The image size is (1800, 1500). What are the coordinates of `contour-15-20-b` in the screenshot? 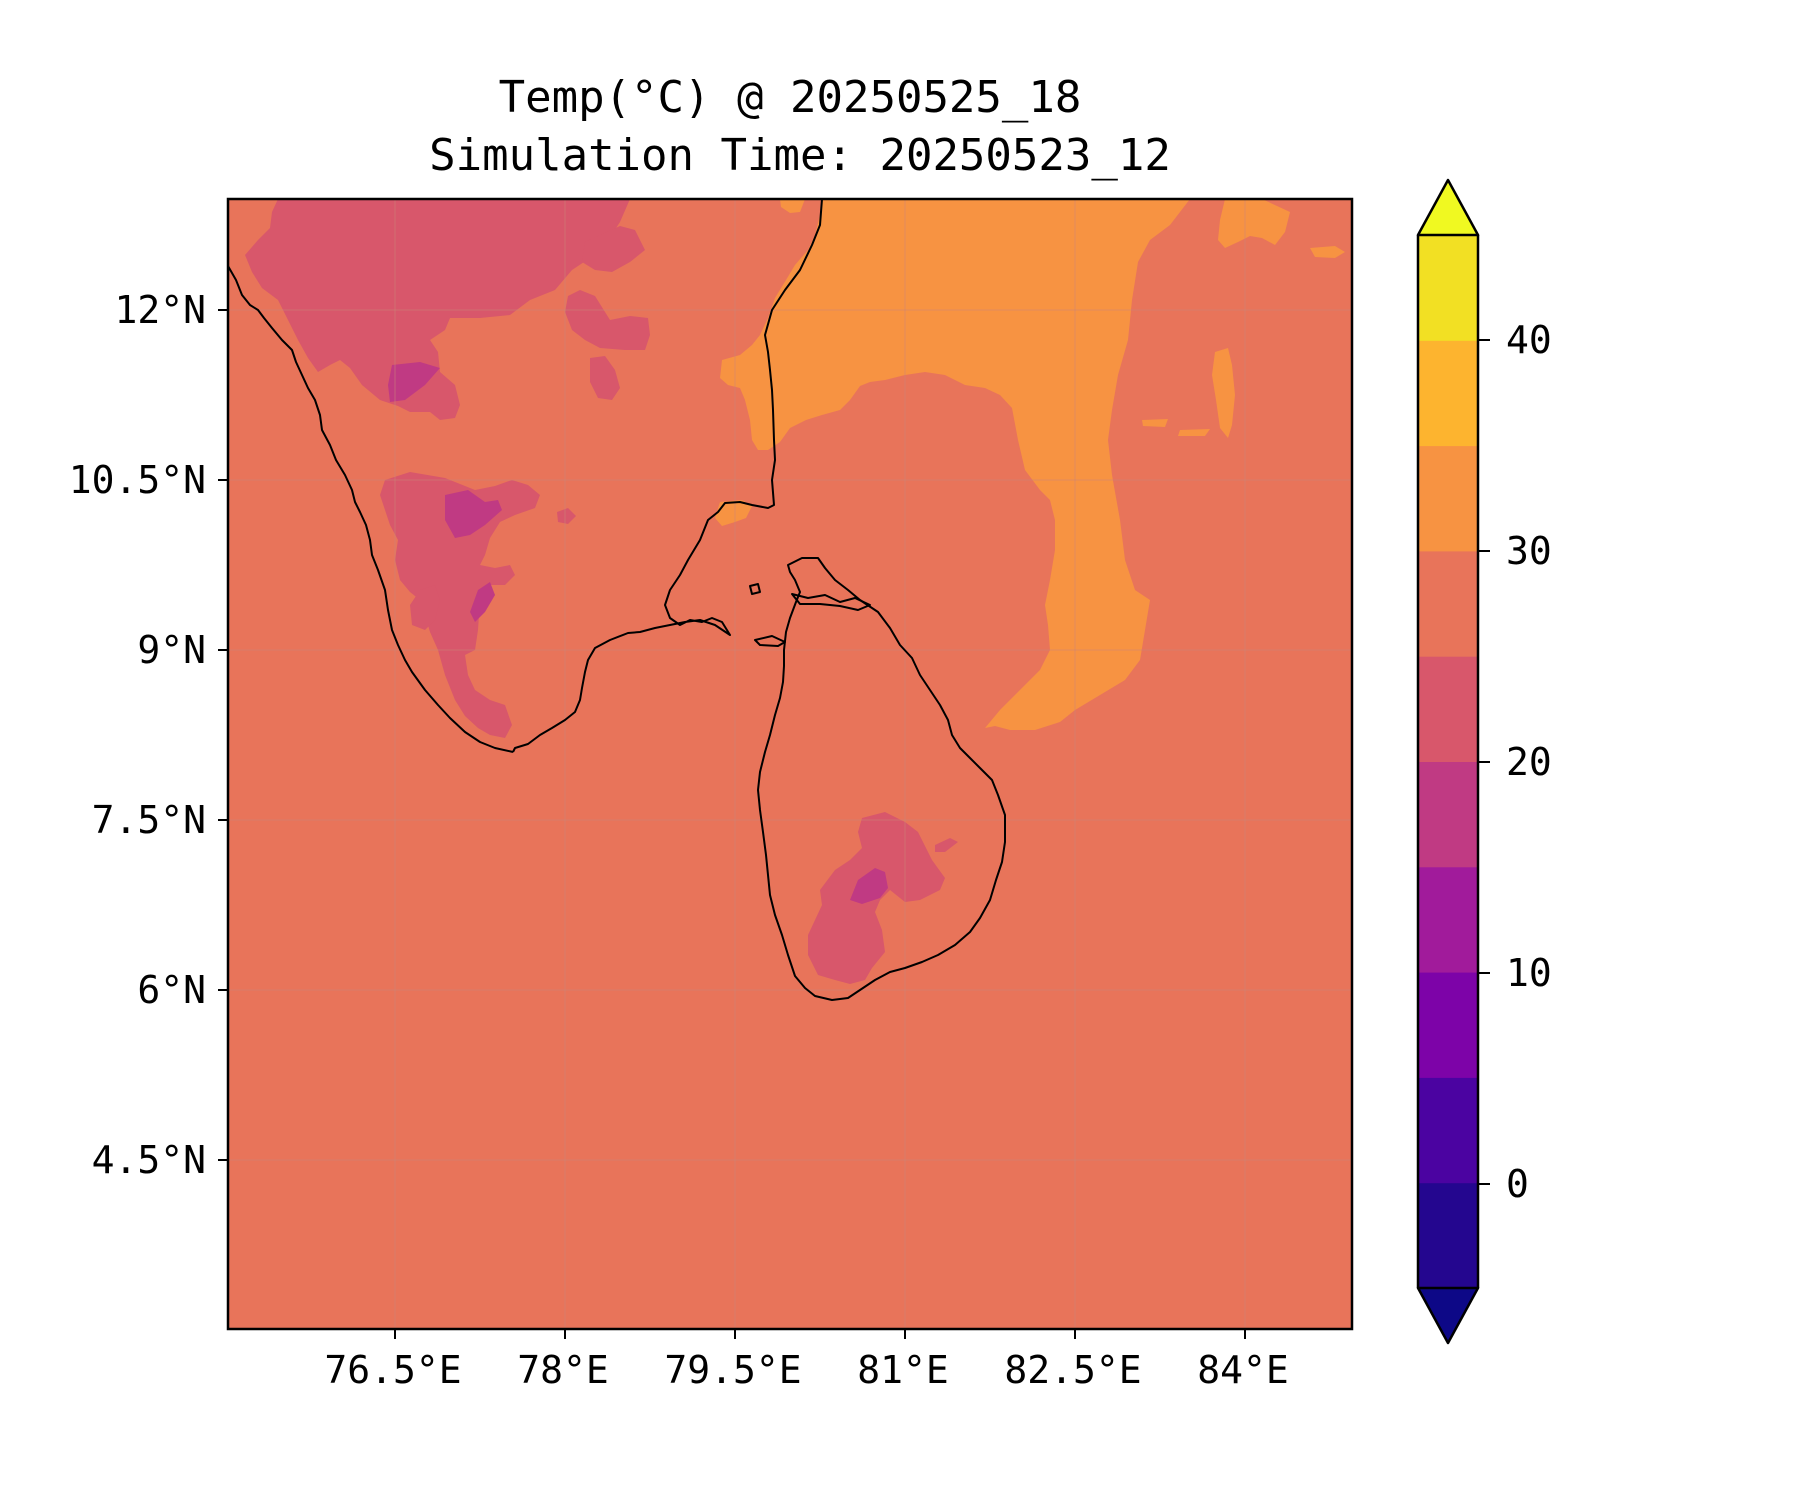 It's located at (473, 514).